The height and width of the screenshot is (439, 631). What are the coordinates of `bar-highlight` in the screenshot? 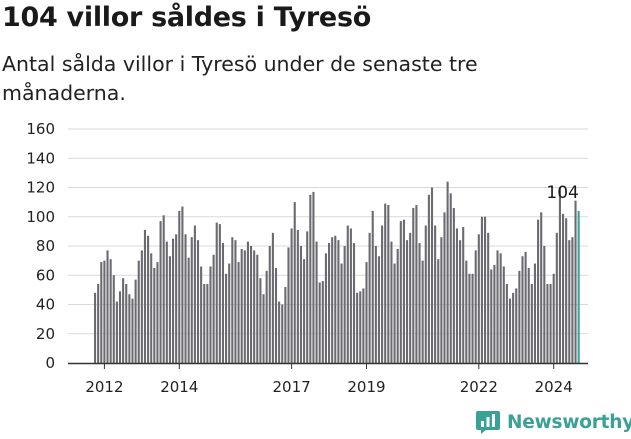 It's located at (578, 286).